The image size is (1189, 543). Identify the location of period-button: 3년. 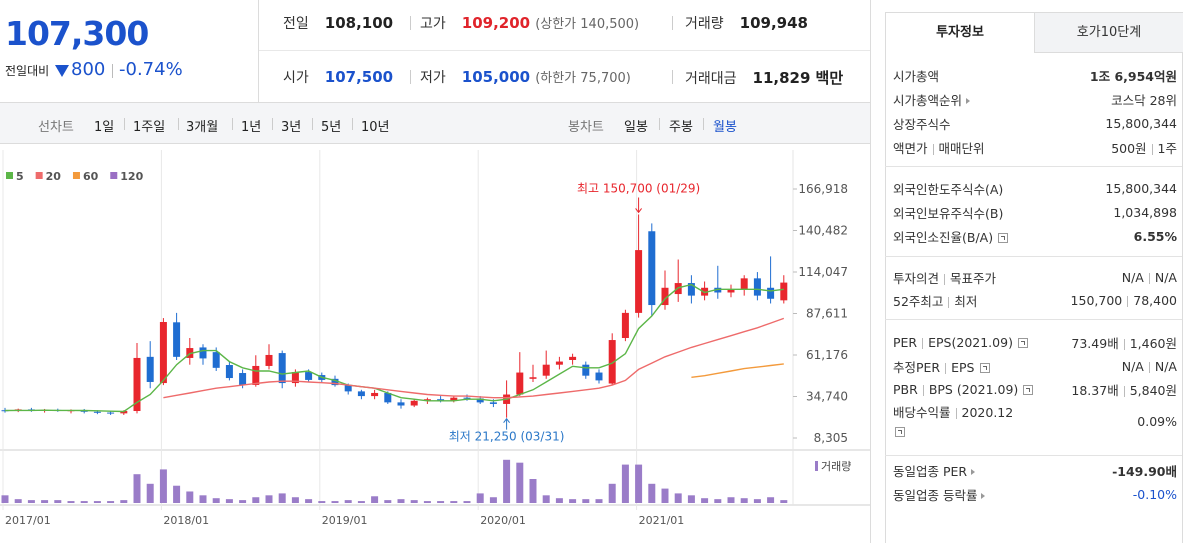
(291, 127).